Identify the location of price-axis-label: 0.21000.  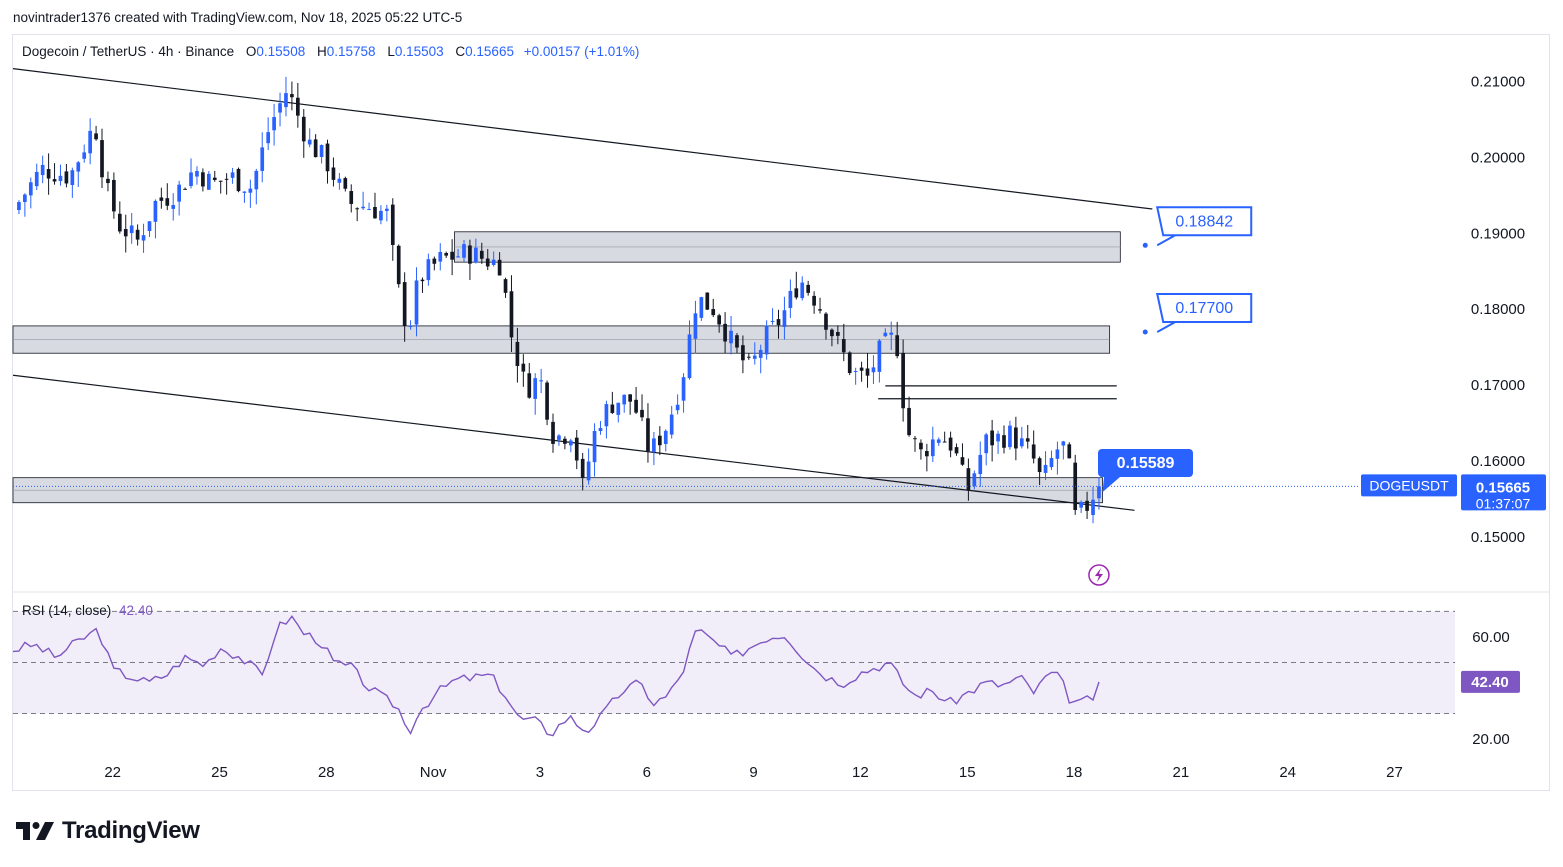
(1498, 82).